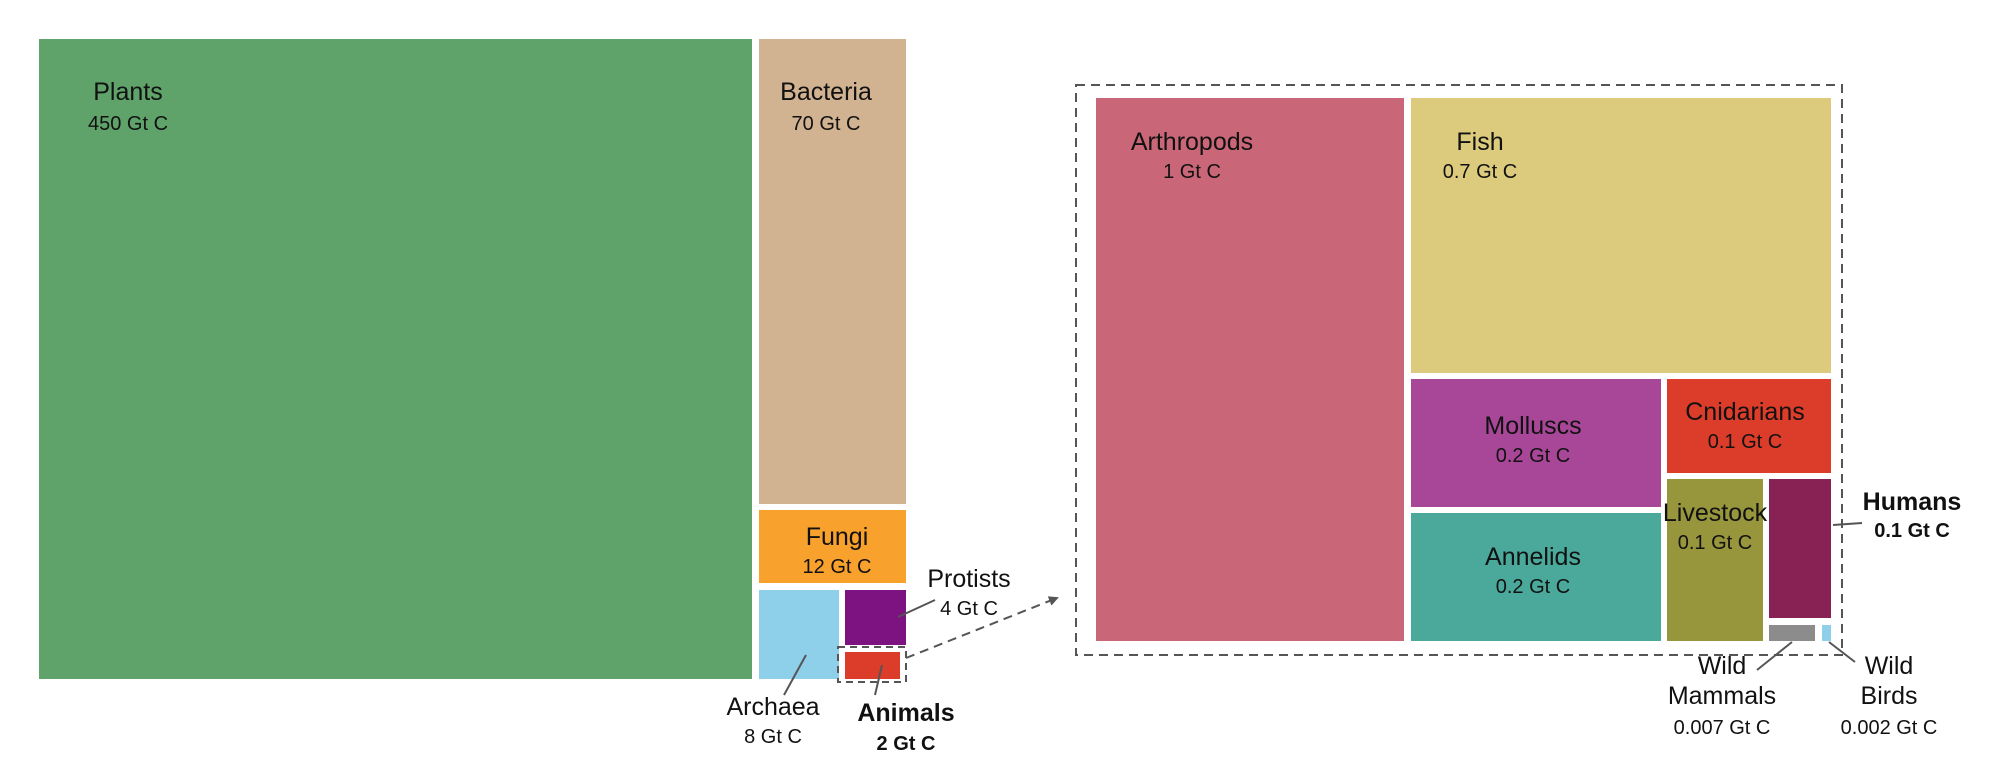  What do you see at coordinates (1533, 587) in the screenshot?
I see `detail-value-annelids: 0.2 Gt C` at bounding box center [1533, 587].